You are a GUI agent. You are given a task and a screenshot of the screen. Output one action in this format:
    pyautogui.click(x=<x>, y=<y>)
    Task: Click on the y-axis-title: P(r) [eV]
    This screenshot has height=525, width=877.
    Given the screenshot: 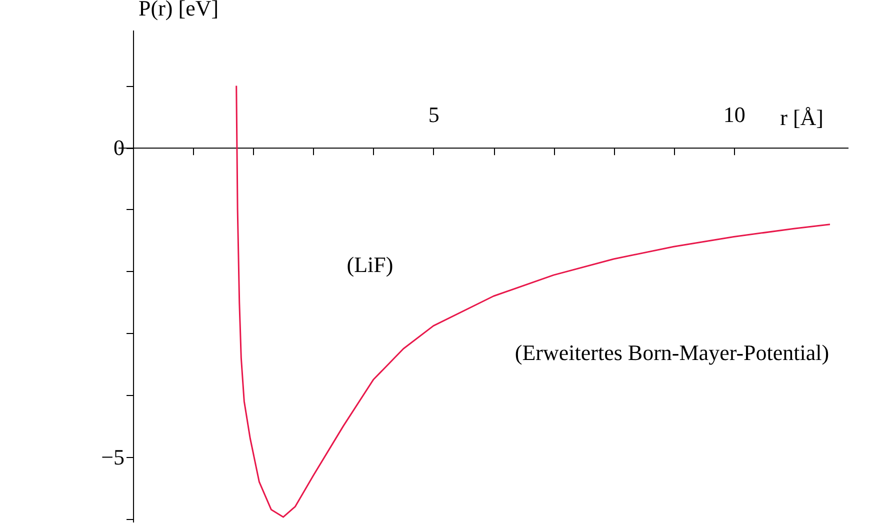 What is the action you would take?
    pyautogui.click(x=178, y=10)
    